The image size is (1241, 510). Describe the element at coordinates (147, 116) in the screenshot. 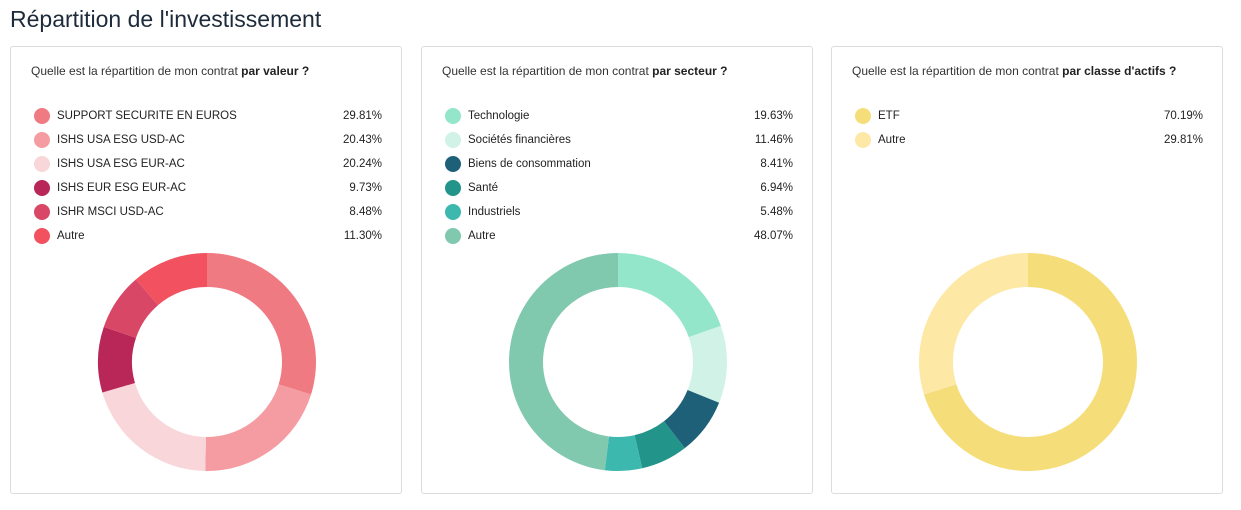

I see `legend-label: SUPPORT SECURITE EN EUROS` at that location.